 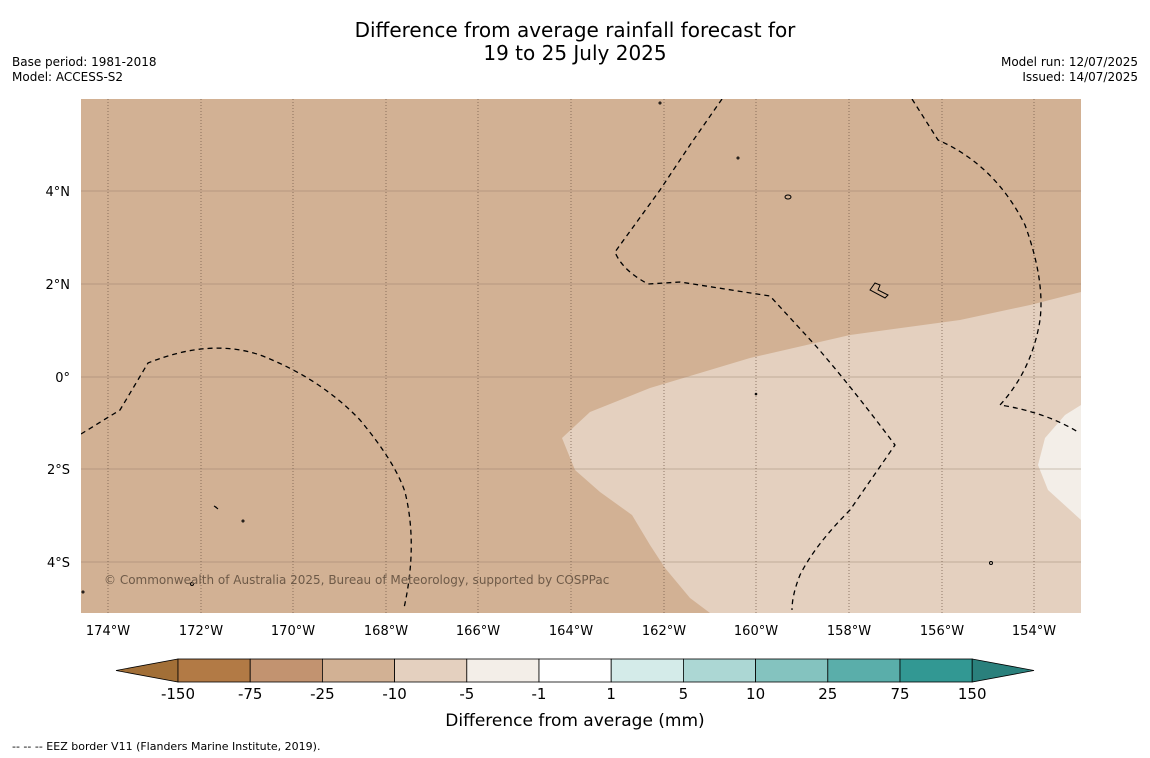 What do you see at coordinates (899, 694) in the screenshot?
I see `colorbar-tick-label: 75` at bounding box center [899, 694].